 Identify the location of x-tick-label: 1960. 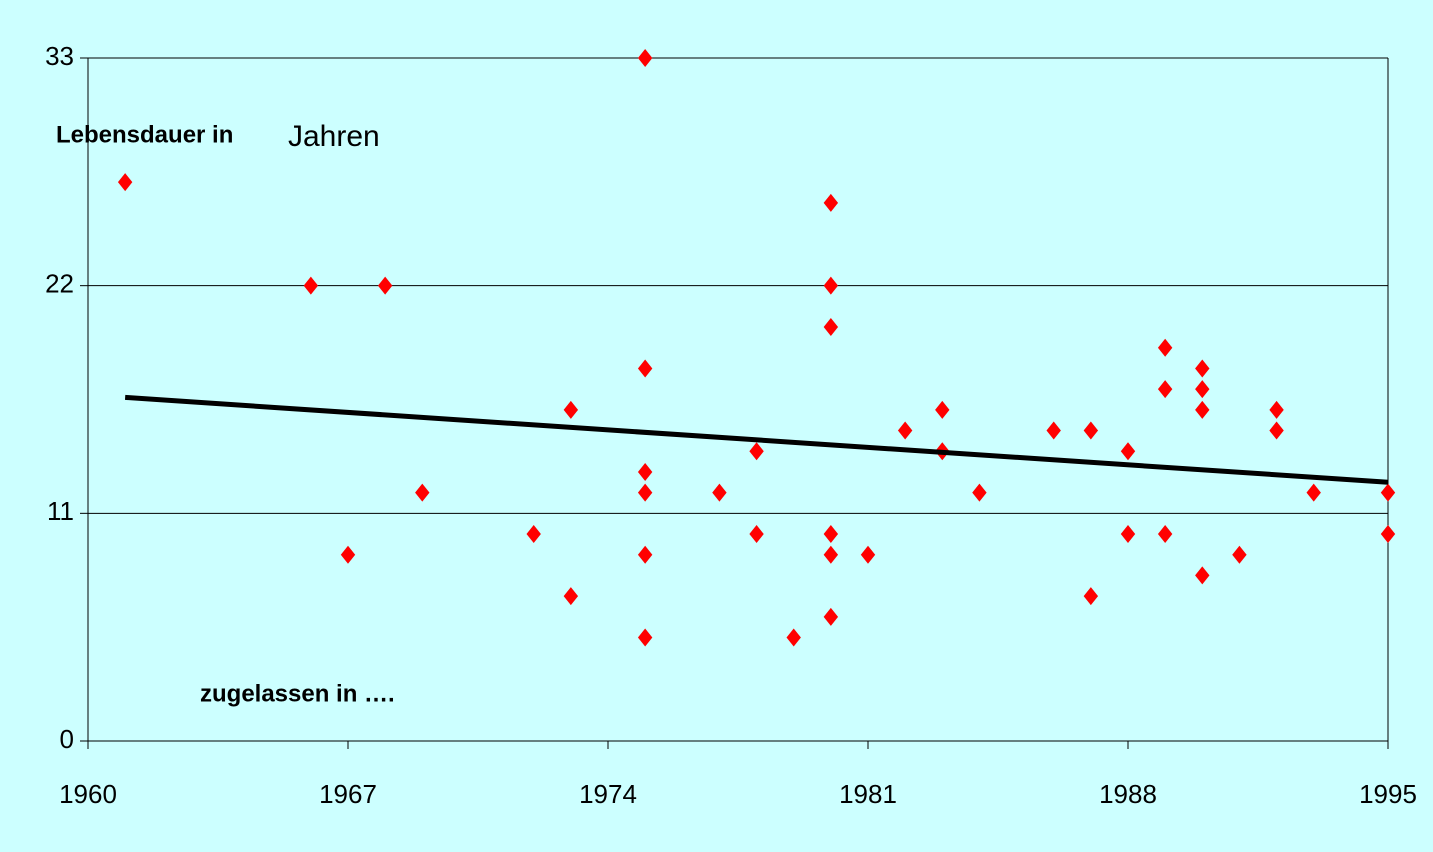
(88, 794).